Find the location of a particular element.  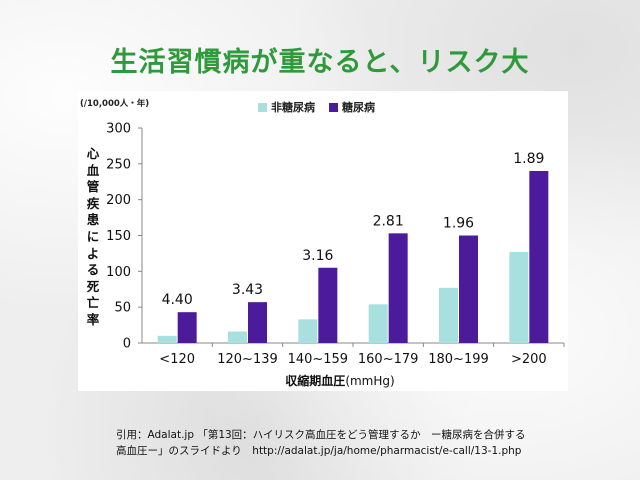

y-axis-label-char: に is located at coordinates (93, 236).